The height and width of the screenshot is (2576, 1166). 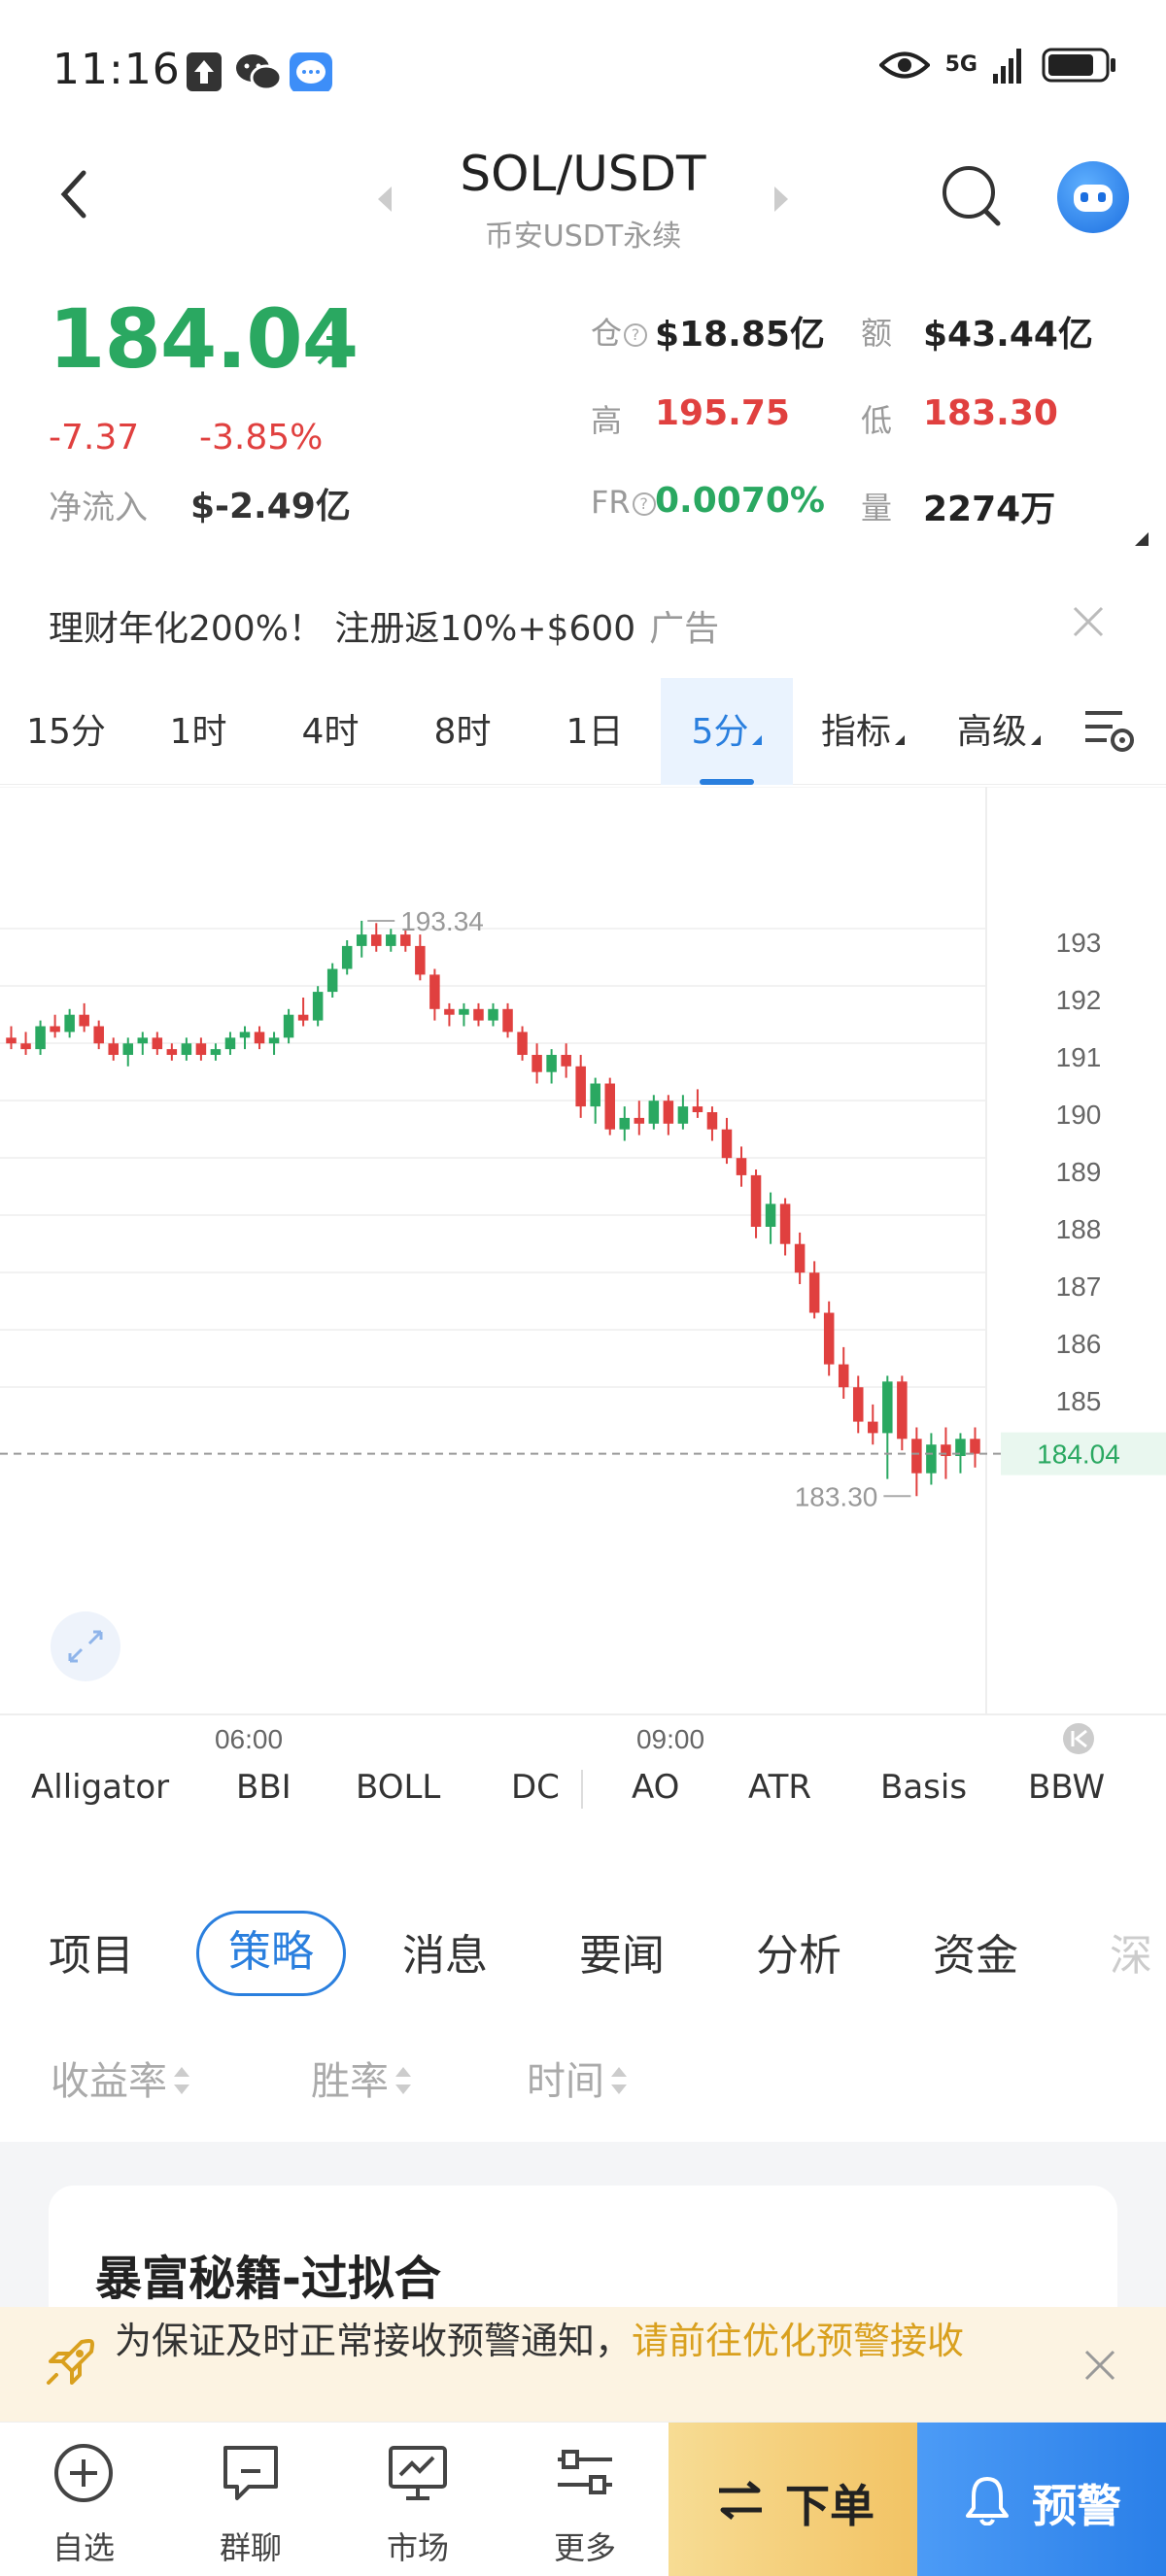 What do you see at coordinates (1079, 1115) in the screenshot?
I see `y-tick-label: 190` at bounding box center [1079, 1115].